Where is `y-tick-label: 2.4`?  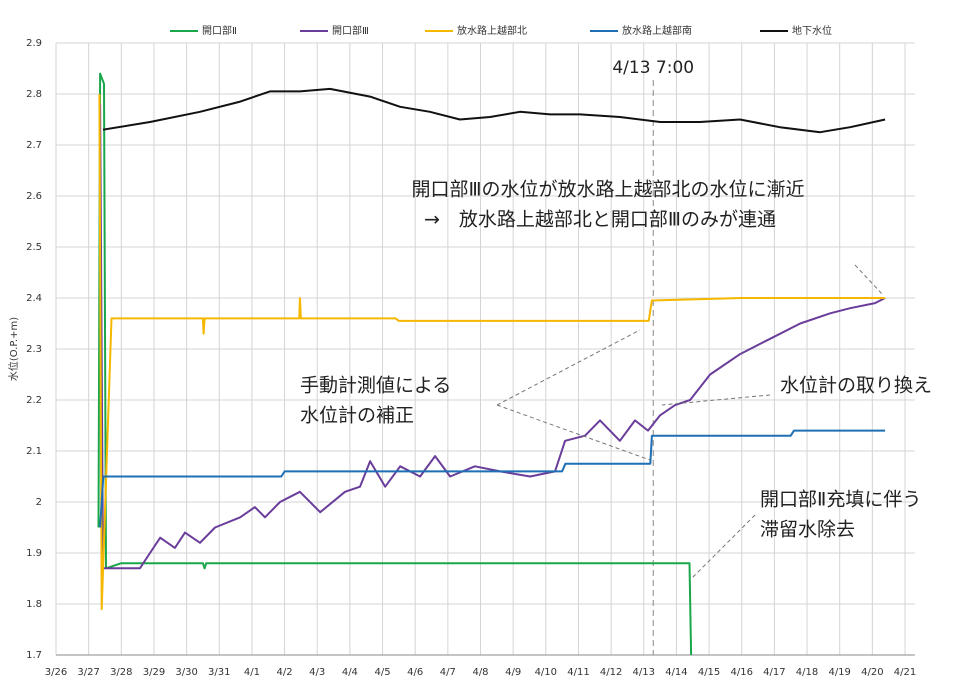 y-tick-label: 2.4 is located at coordinates (34, 298).